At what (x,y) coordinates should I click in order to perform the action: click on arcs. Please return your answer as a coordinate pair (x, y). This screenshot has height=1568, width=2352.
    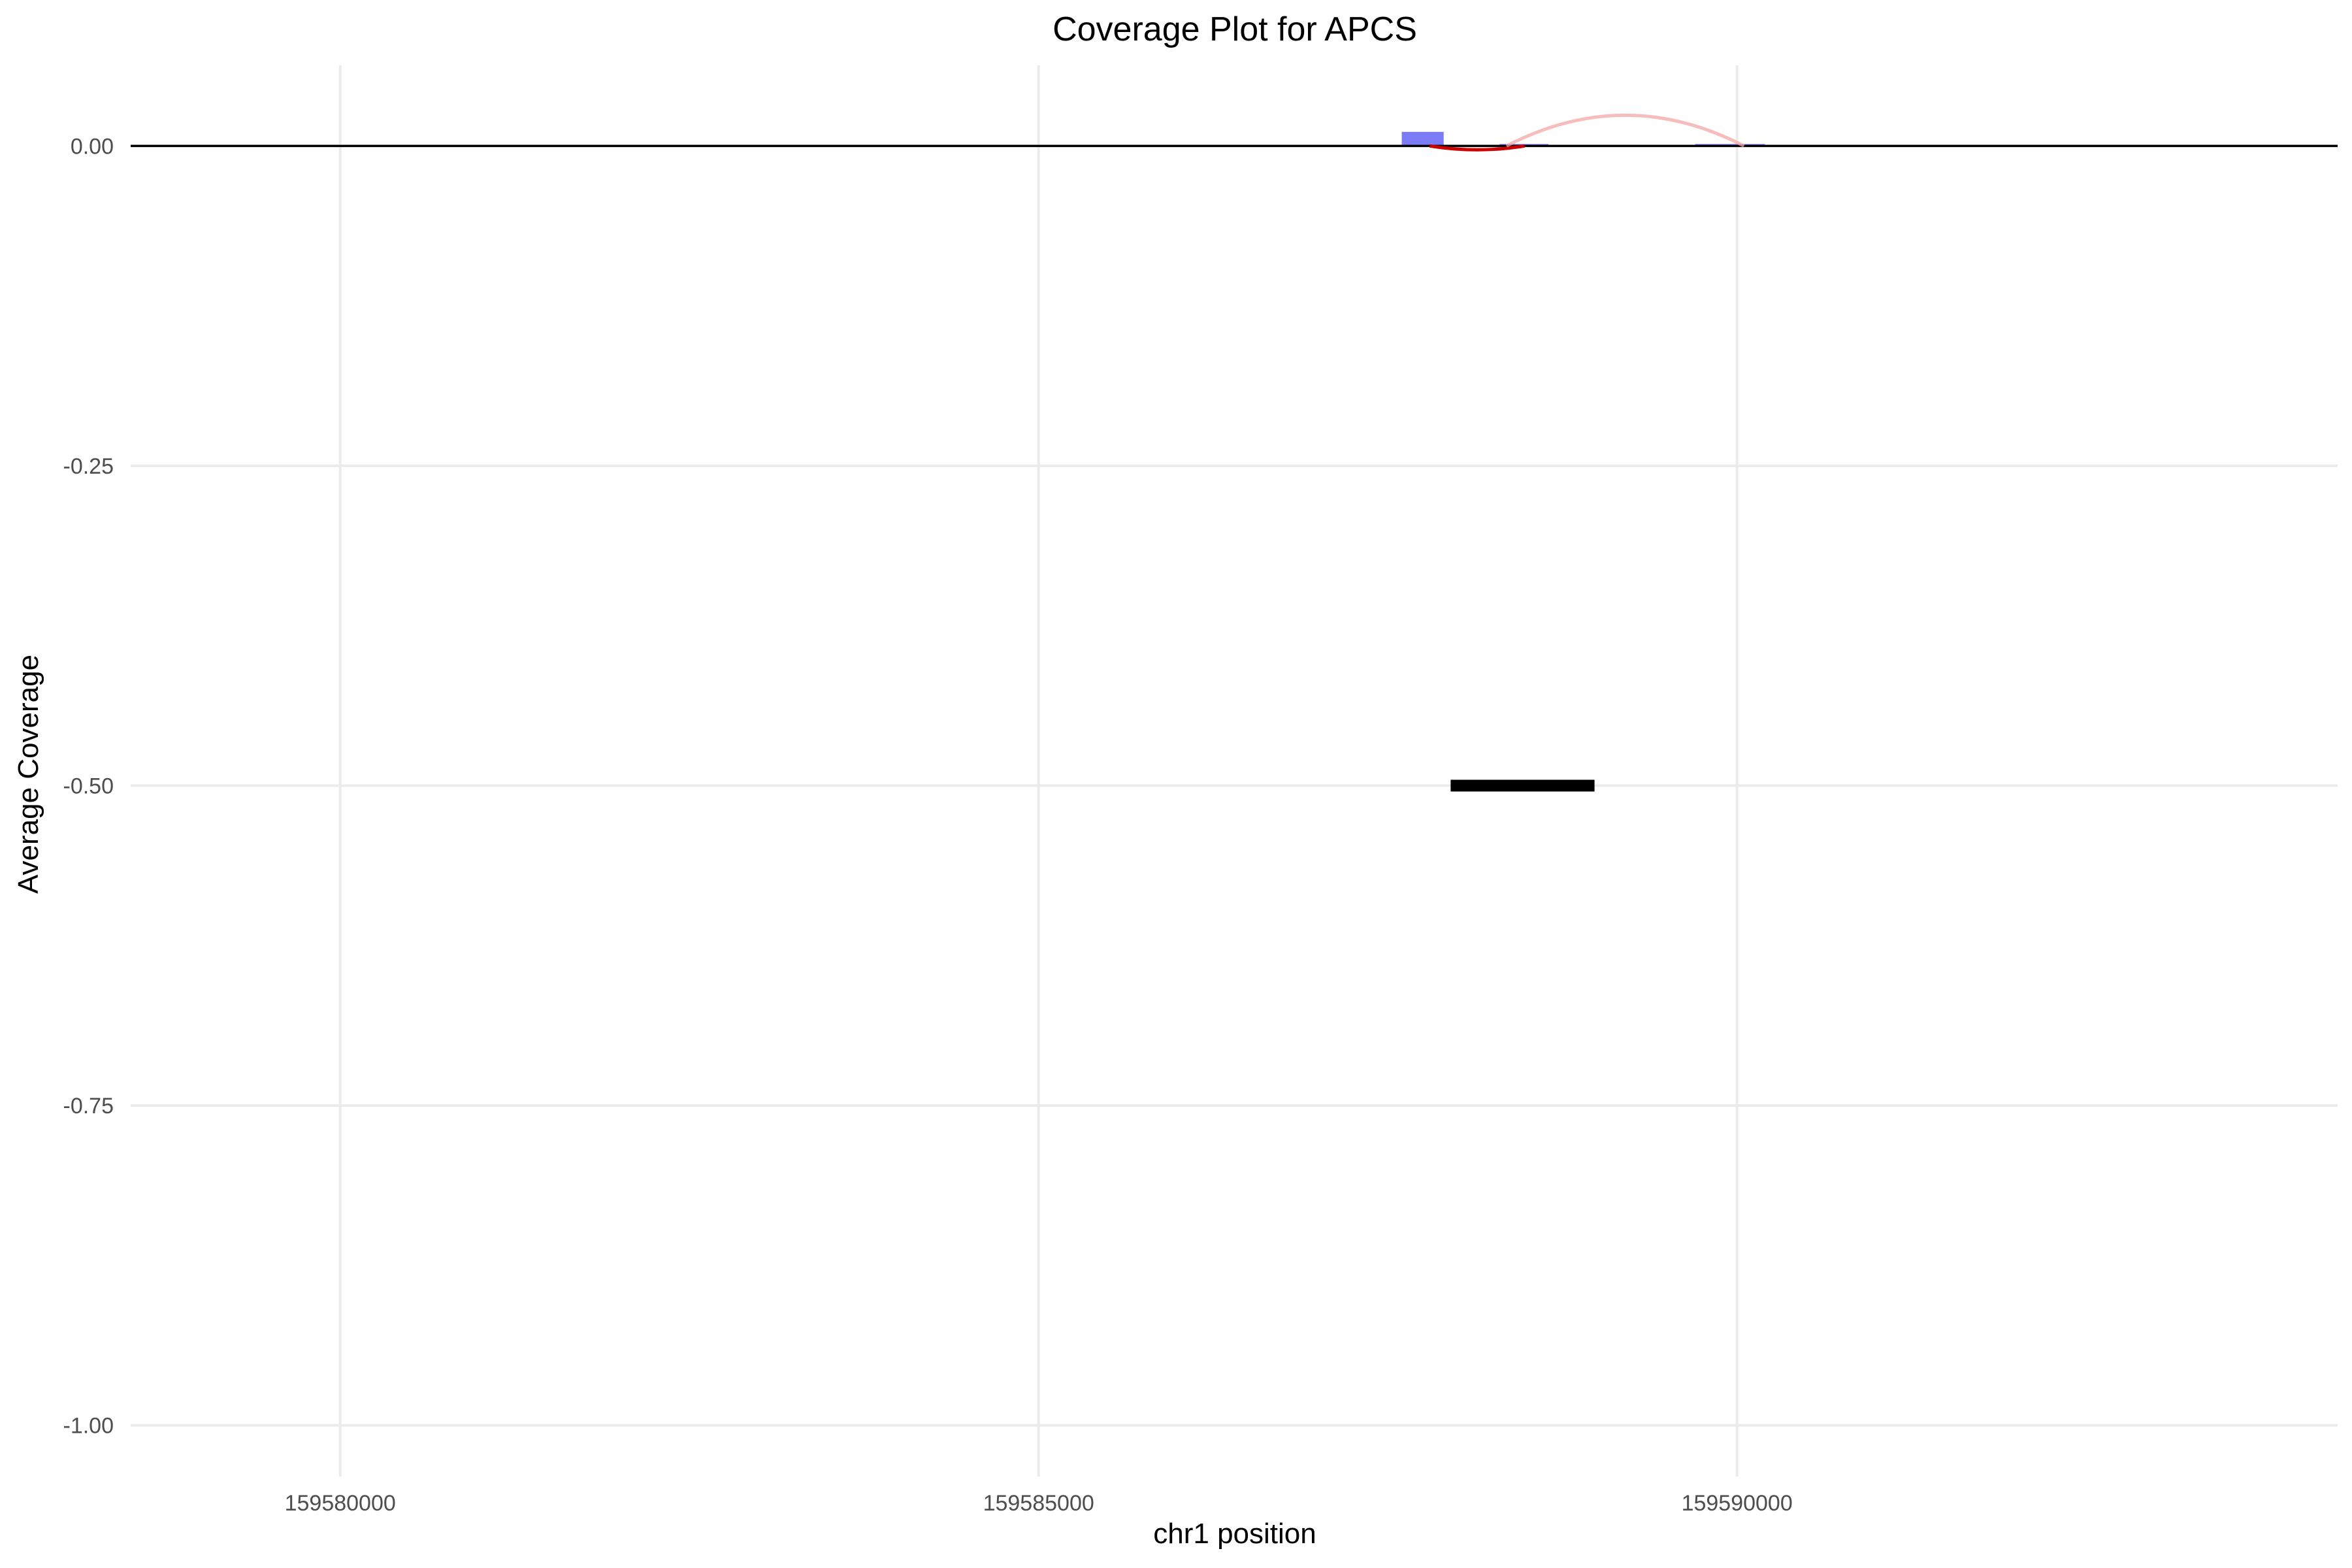
    Looking at the image, I should click on (1587, 132).